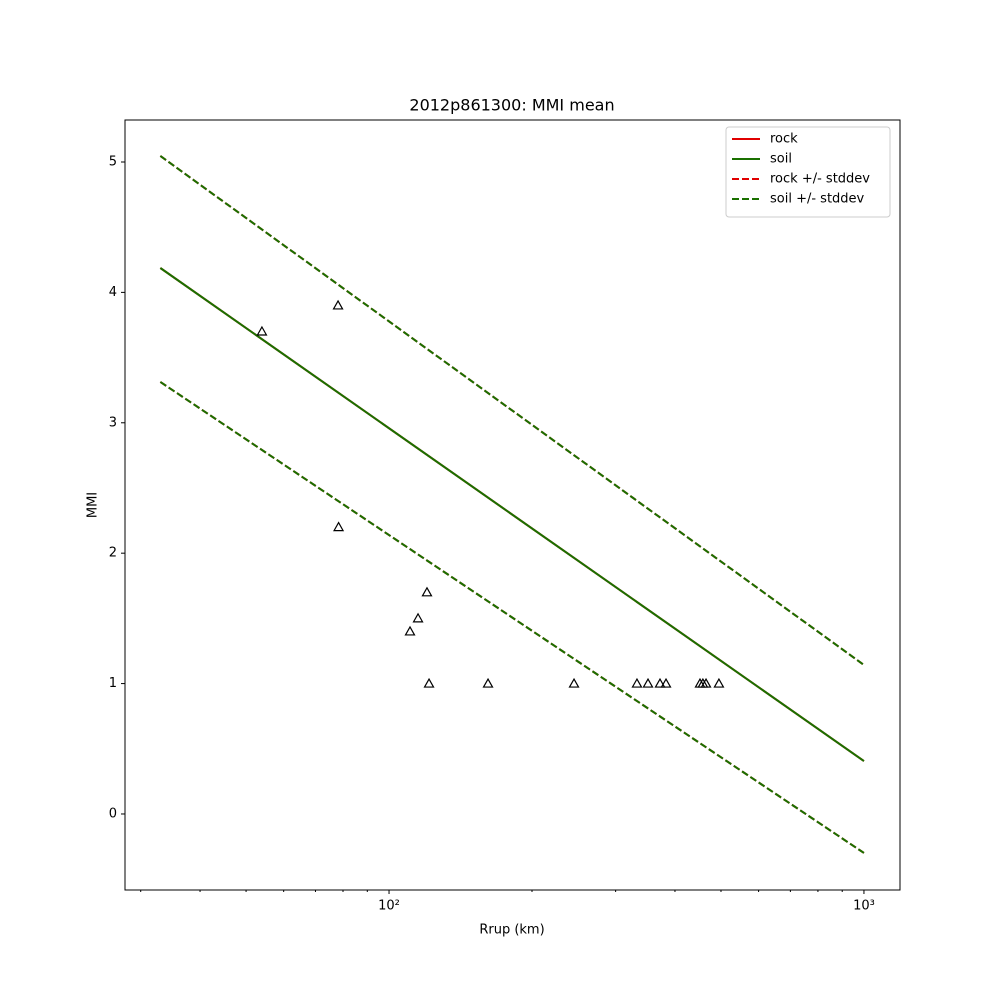 Image resolution: width=1000 pixels, height=1000 pixels. Describe the element at coordinates (511, 930) in the screenshot. I see `x-axis-label: Rrup (km)` at that location.